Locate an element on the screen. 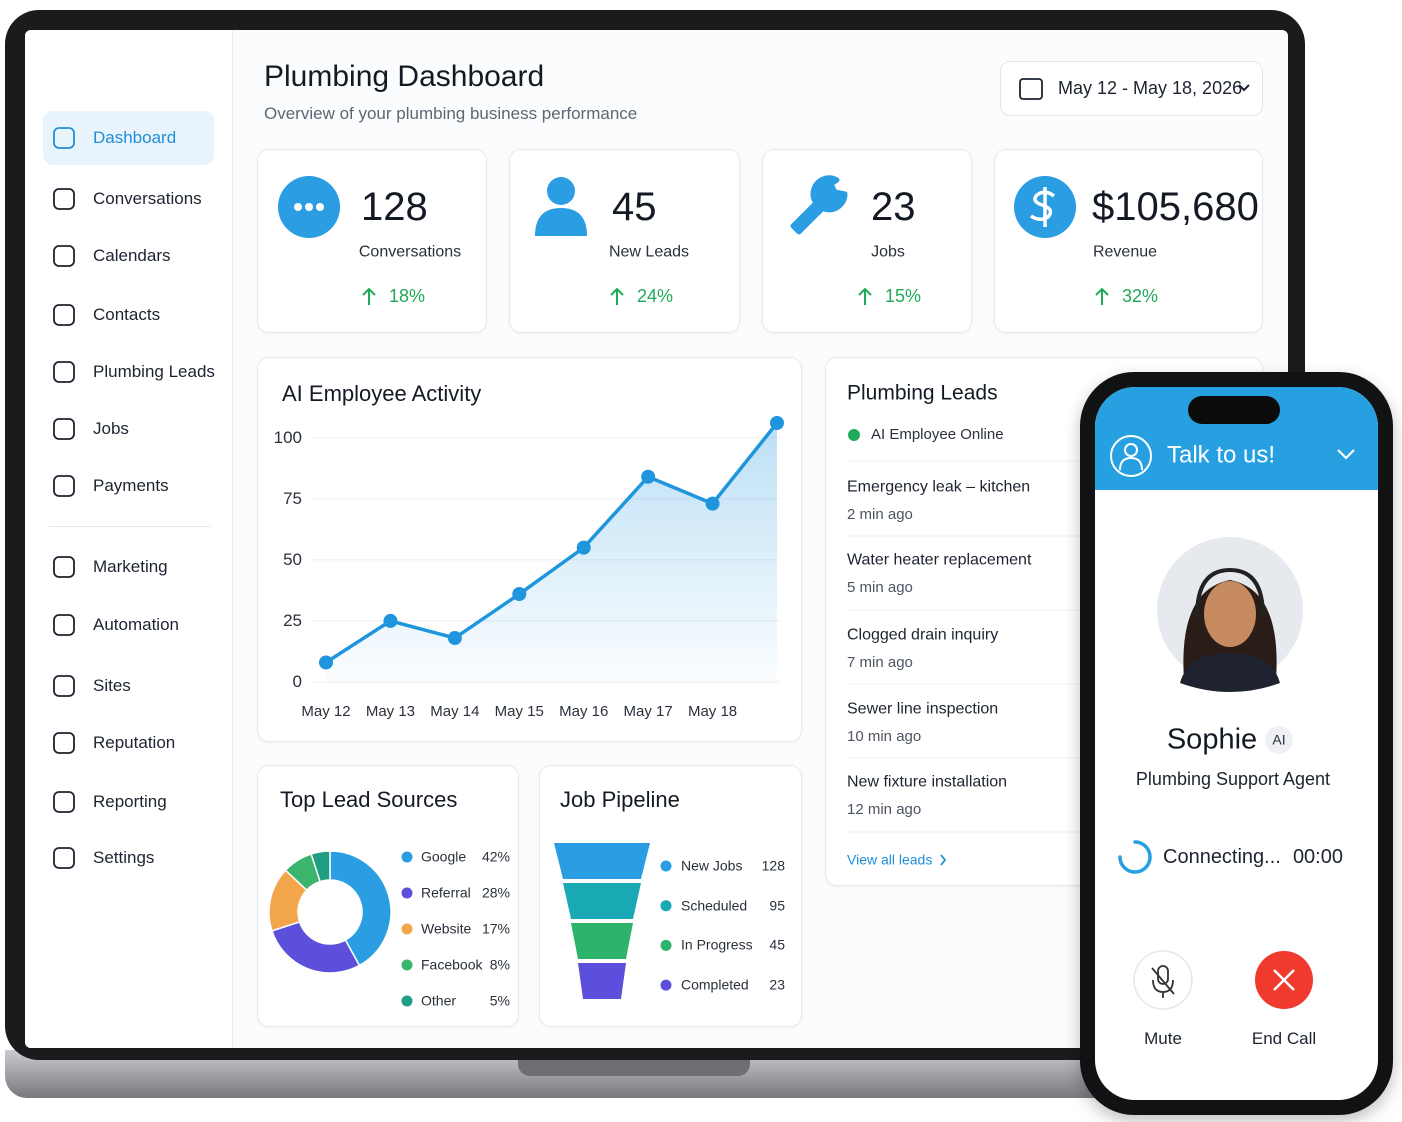 This screenshot has width=1402, height=1122. legend-label: Other is located at coordinates (439, 1000).